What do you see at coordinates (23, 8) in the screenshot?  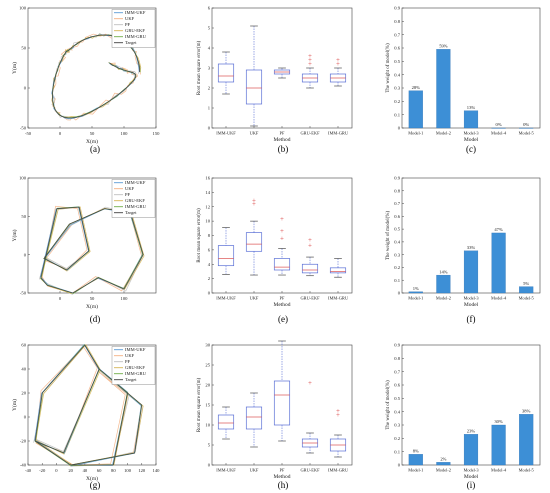 I see `y-tick-label: 100` at bounding box center [23, 8].